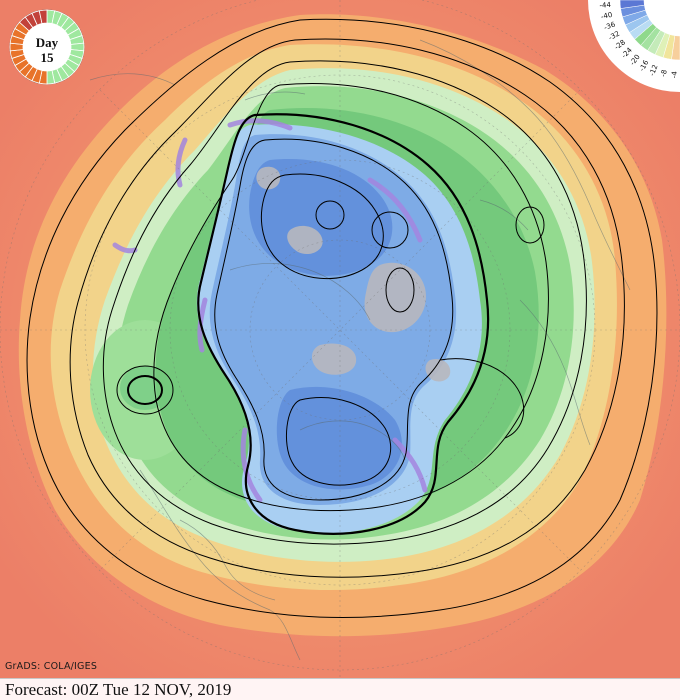 Image resolution: width=680 pixels, height=700 pixels. What do you see at coordinates (118, 689) in the screenshot?
I see `forecast-timestamp: Forecast: 00Z Tue 12 NOV, 2019` at bounding box center [118, 689].